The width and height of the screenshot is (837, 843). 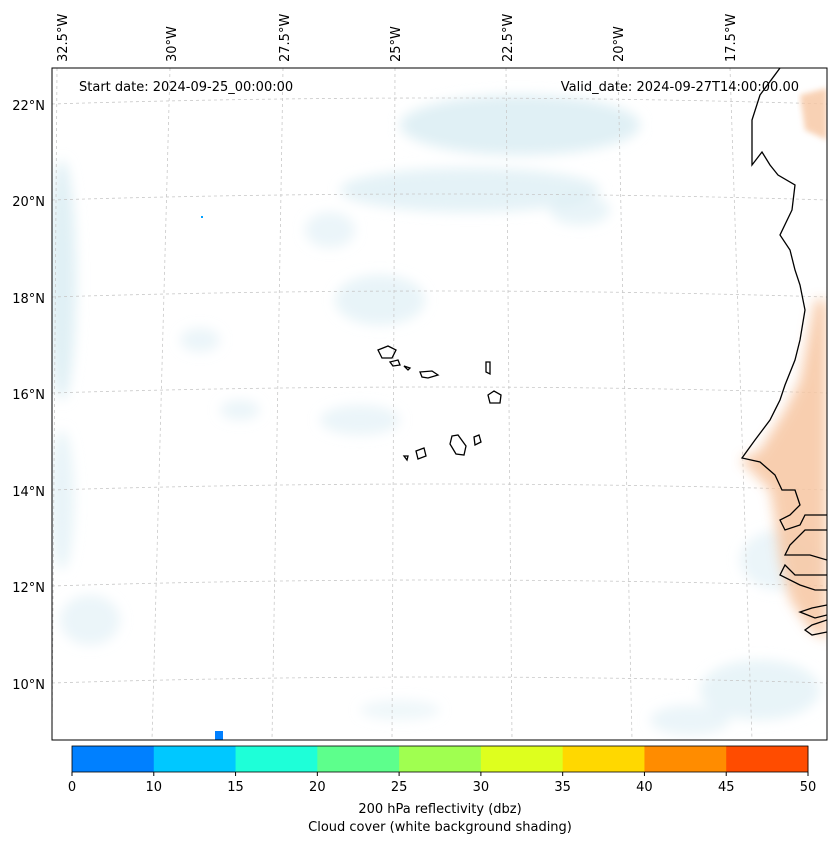 I want to click on island-santa-luzia, so click(x=407, y=368).